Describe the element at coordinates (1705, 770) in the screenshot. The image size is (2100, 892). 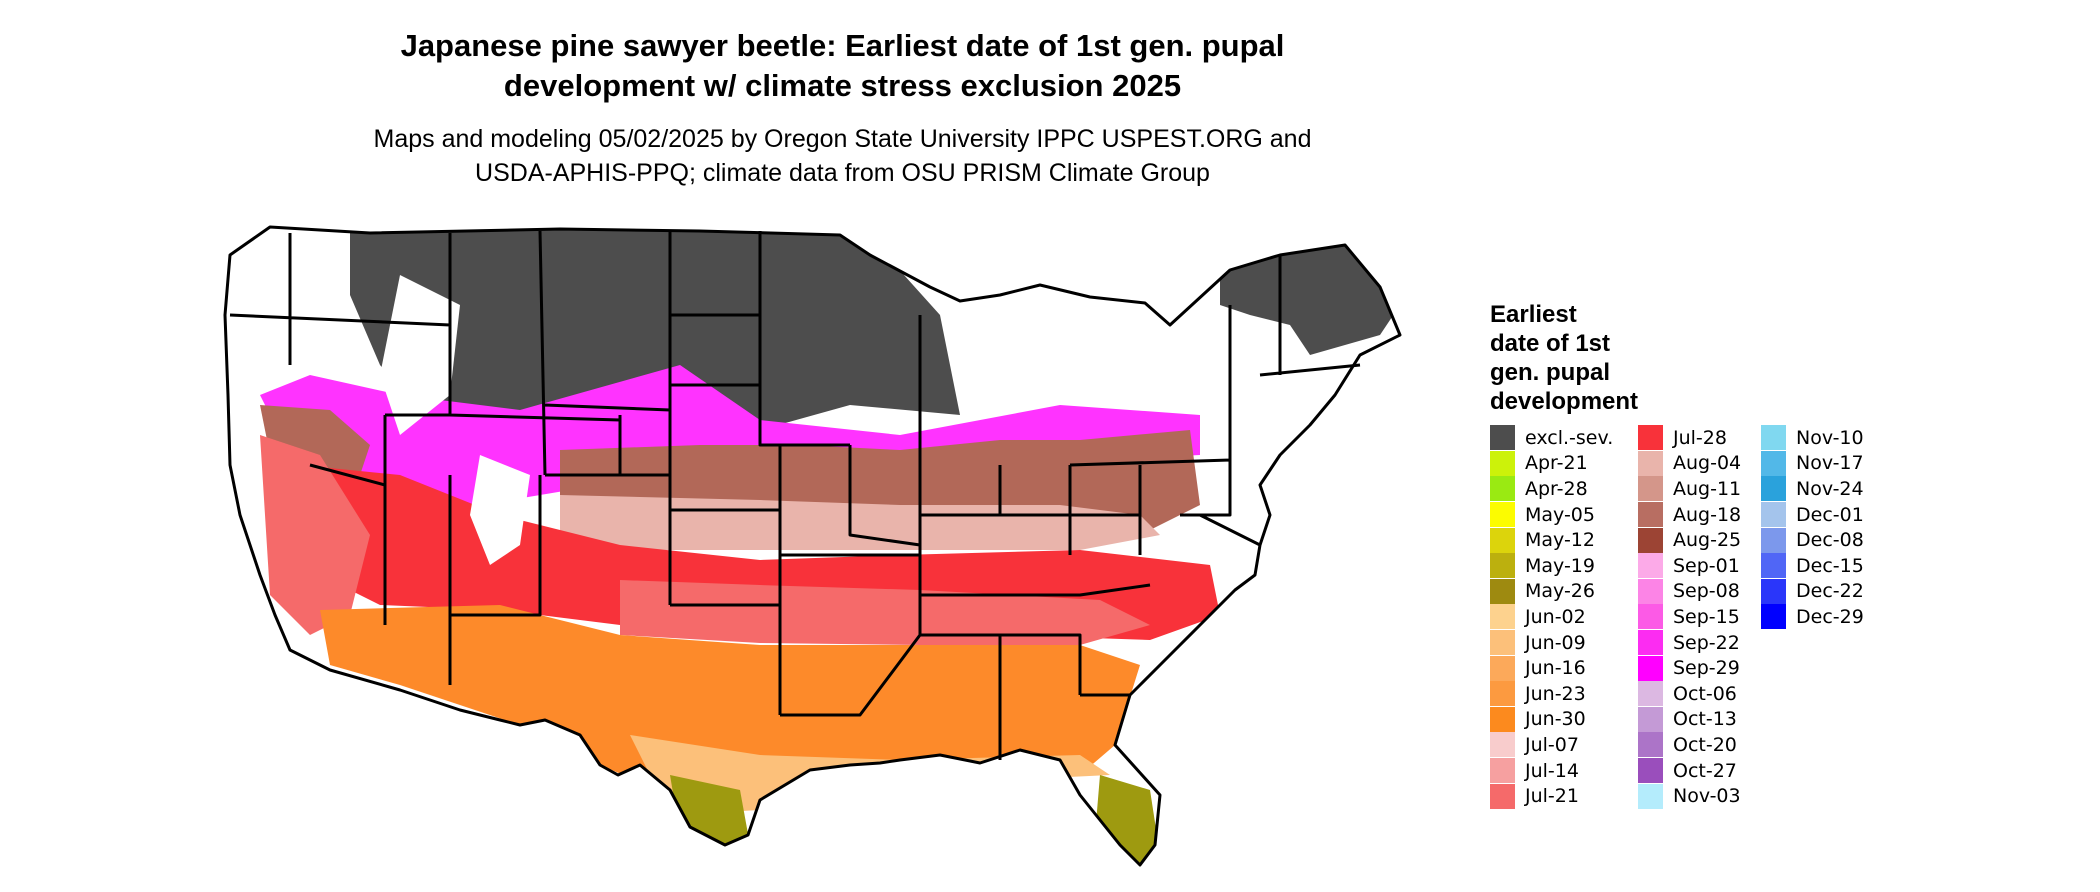
I see `legend-label: Oct-27` at that location.